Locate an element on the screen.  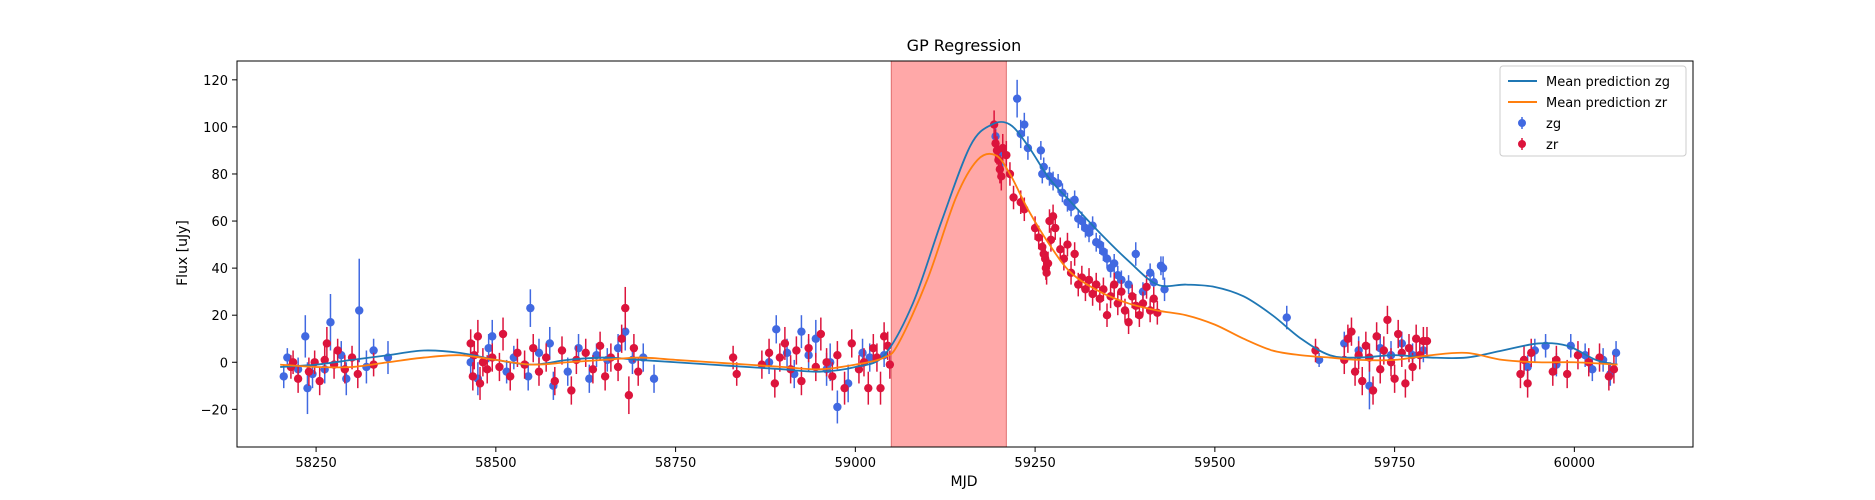
legend-item: zg is located at coordinates (1539, 124).